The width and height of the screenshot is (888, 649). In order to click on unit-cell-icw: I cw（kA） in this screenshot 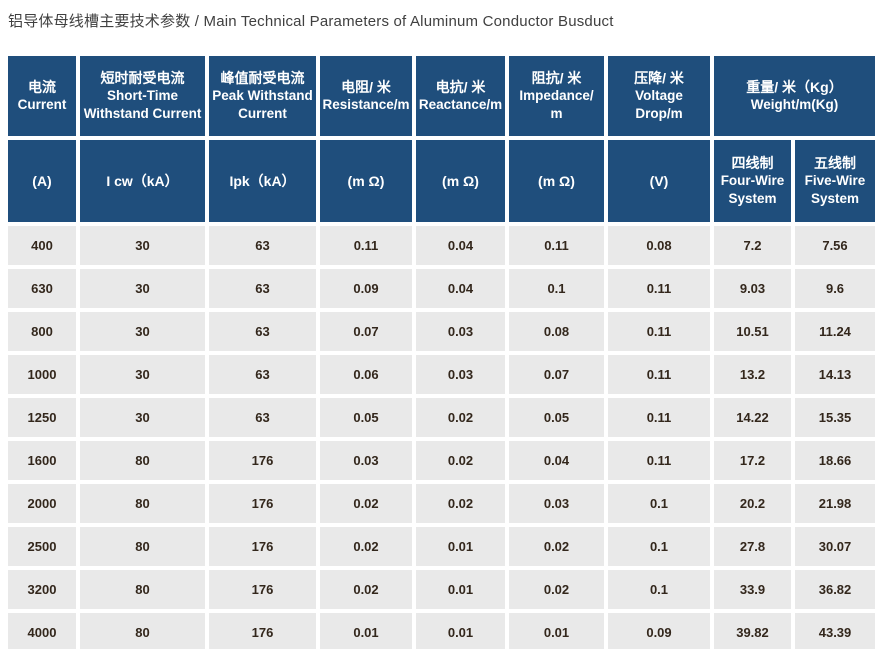, I will do `click(142, 181)`.